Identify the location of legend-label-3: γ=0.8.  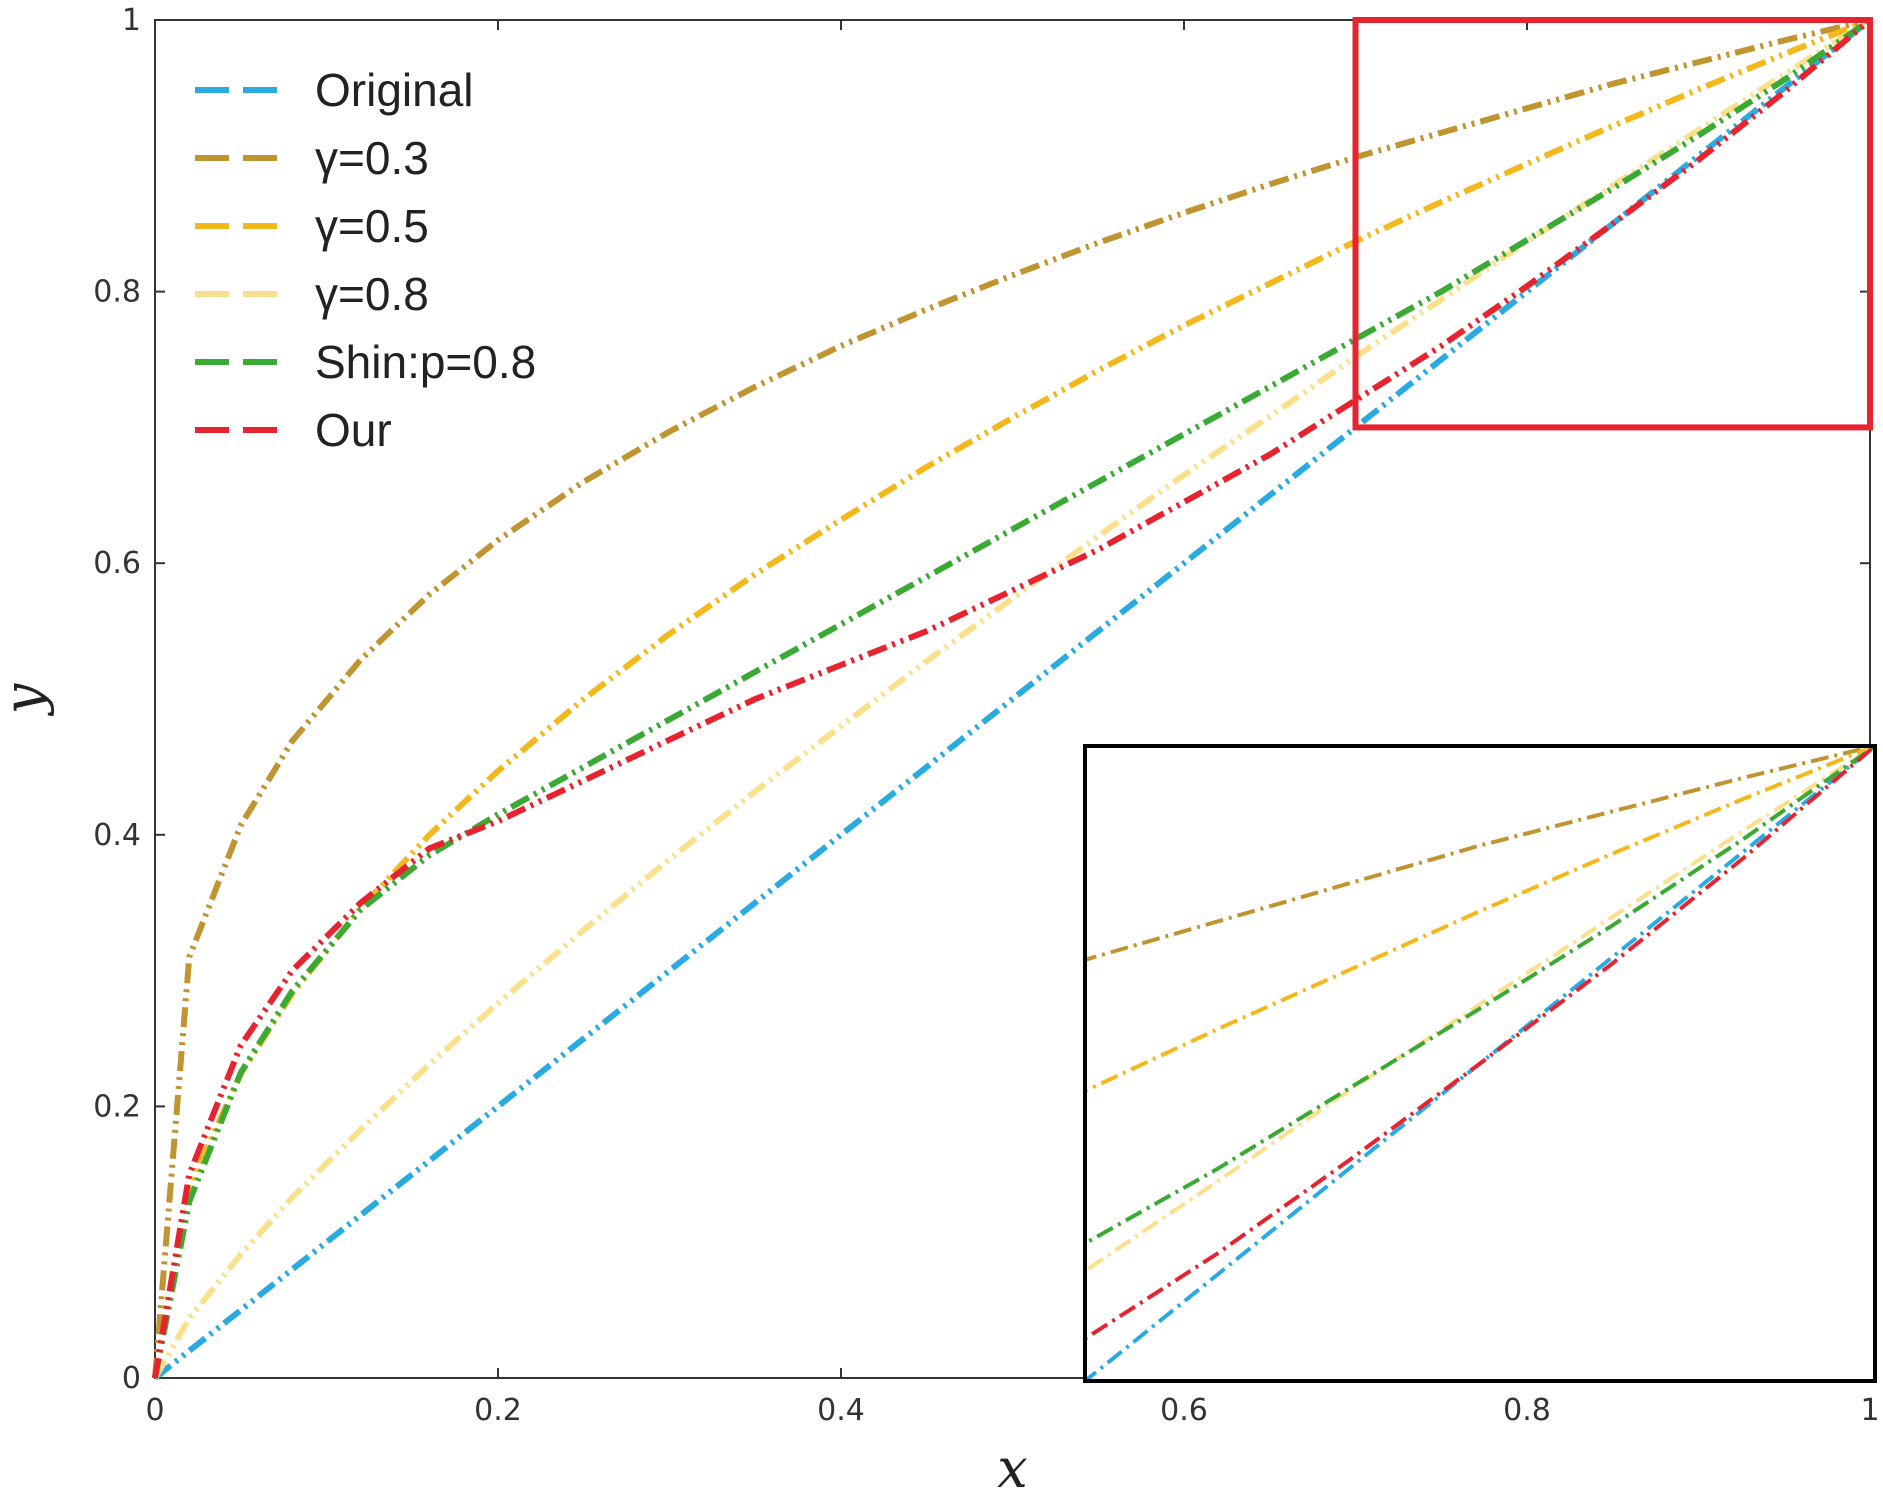
(372, 294).